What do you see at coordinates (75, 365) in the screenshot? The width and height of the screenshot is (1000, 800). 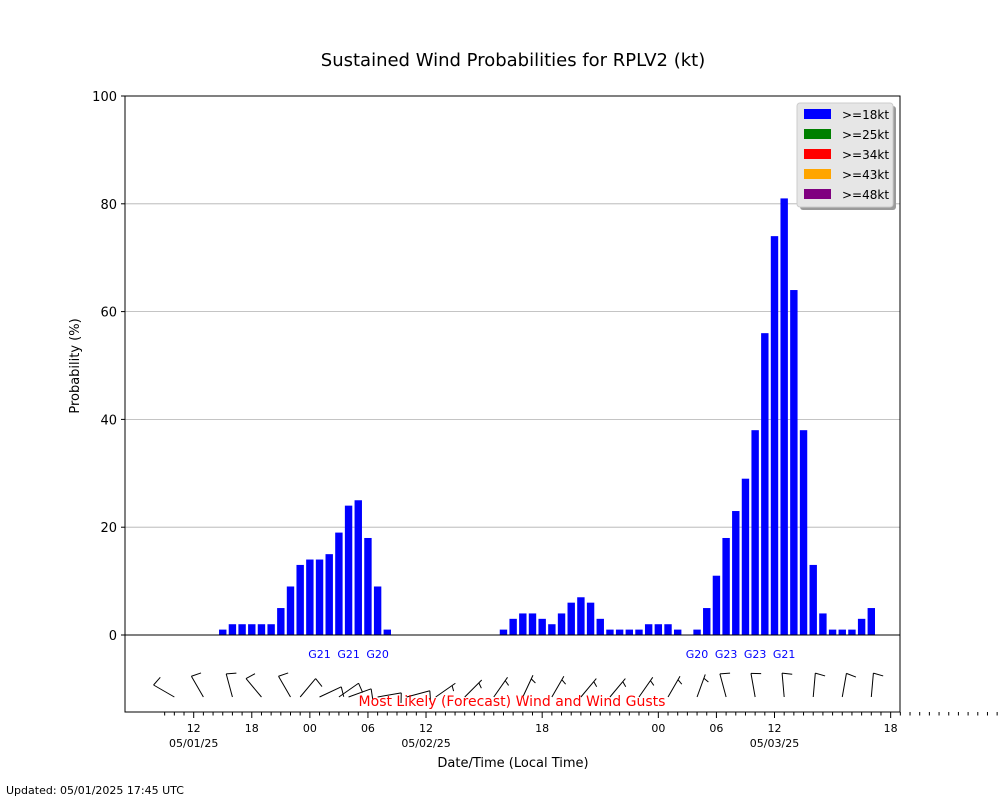 I see `y-axis-label: Probability (%)` at bounding box center [75, 365].